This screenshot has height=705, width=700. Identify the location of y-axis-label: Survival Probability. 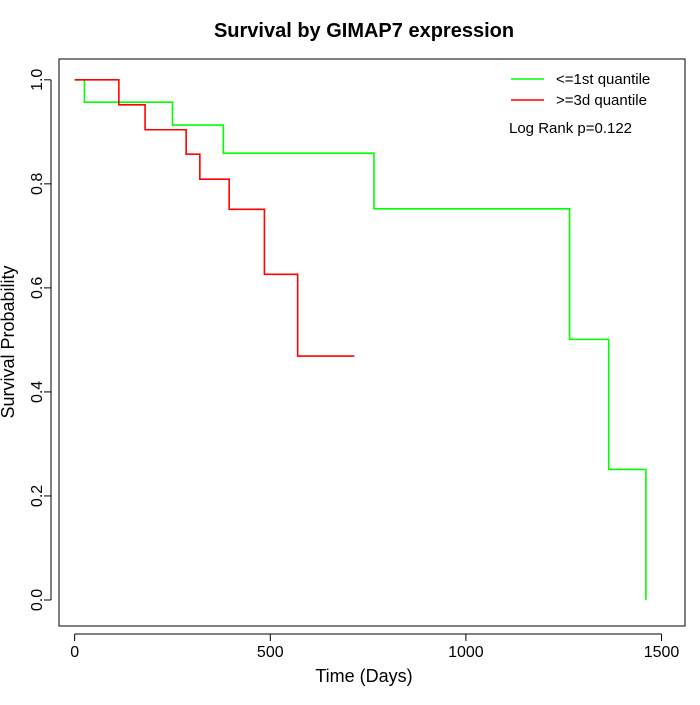
(9, 341).